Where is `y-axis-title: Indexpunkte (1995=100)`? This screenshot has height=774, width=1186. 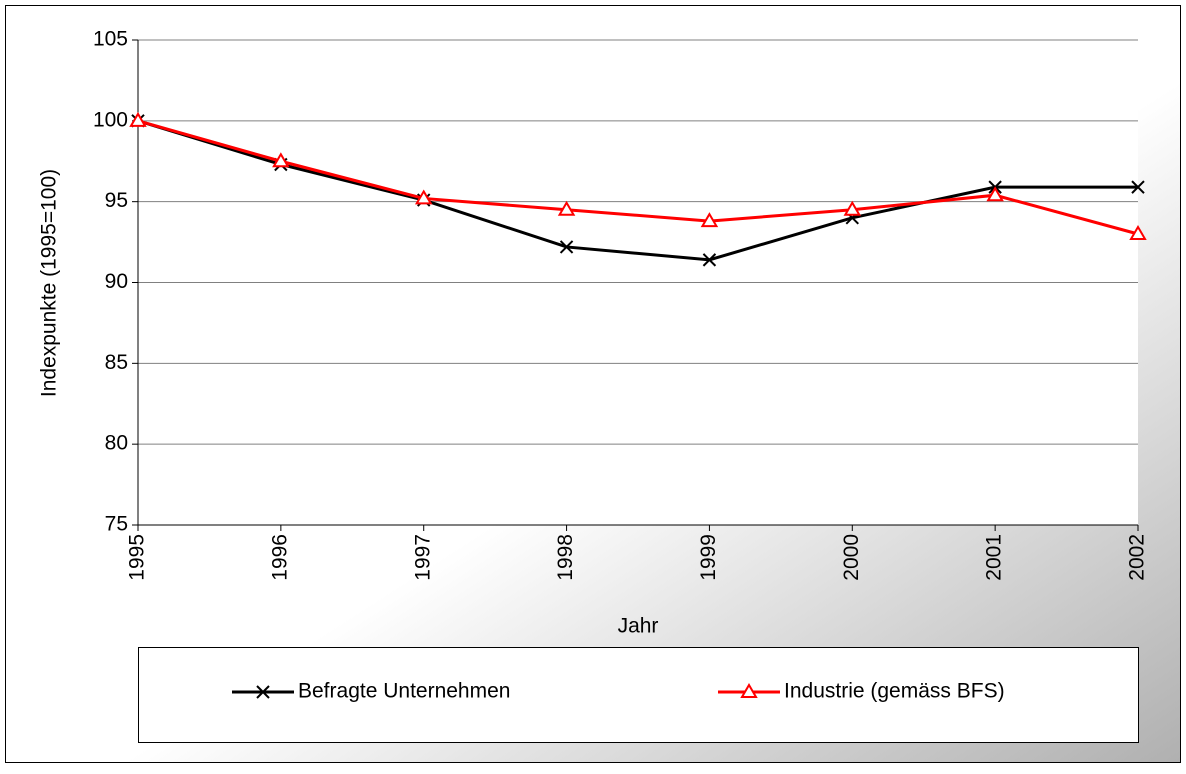 y-axis-title: Indexpunkte (1995=100) is located at coordinates (49, 283).